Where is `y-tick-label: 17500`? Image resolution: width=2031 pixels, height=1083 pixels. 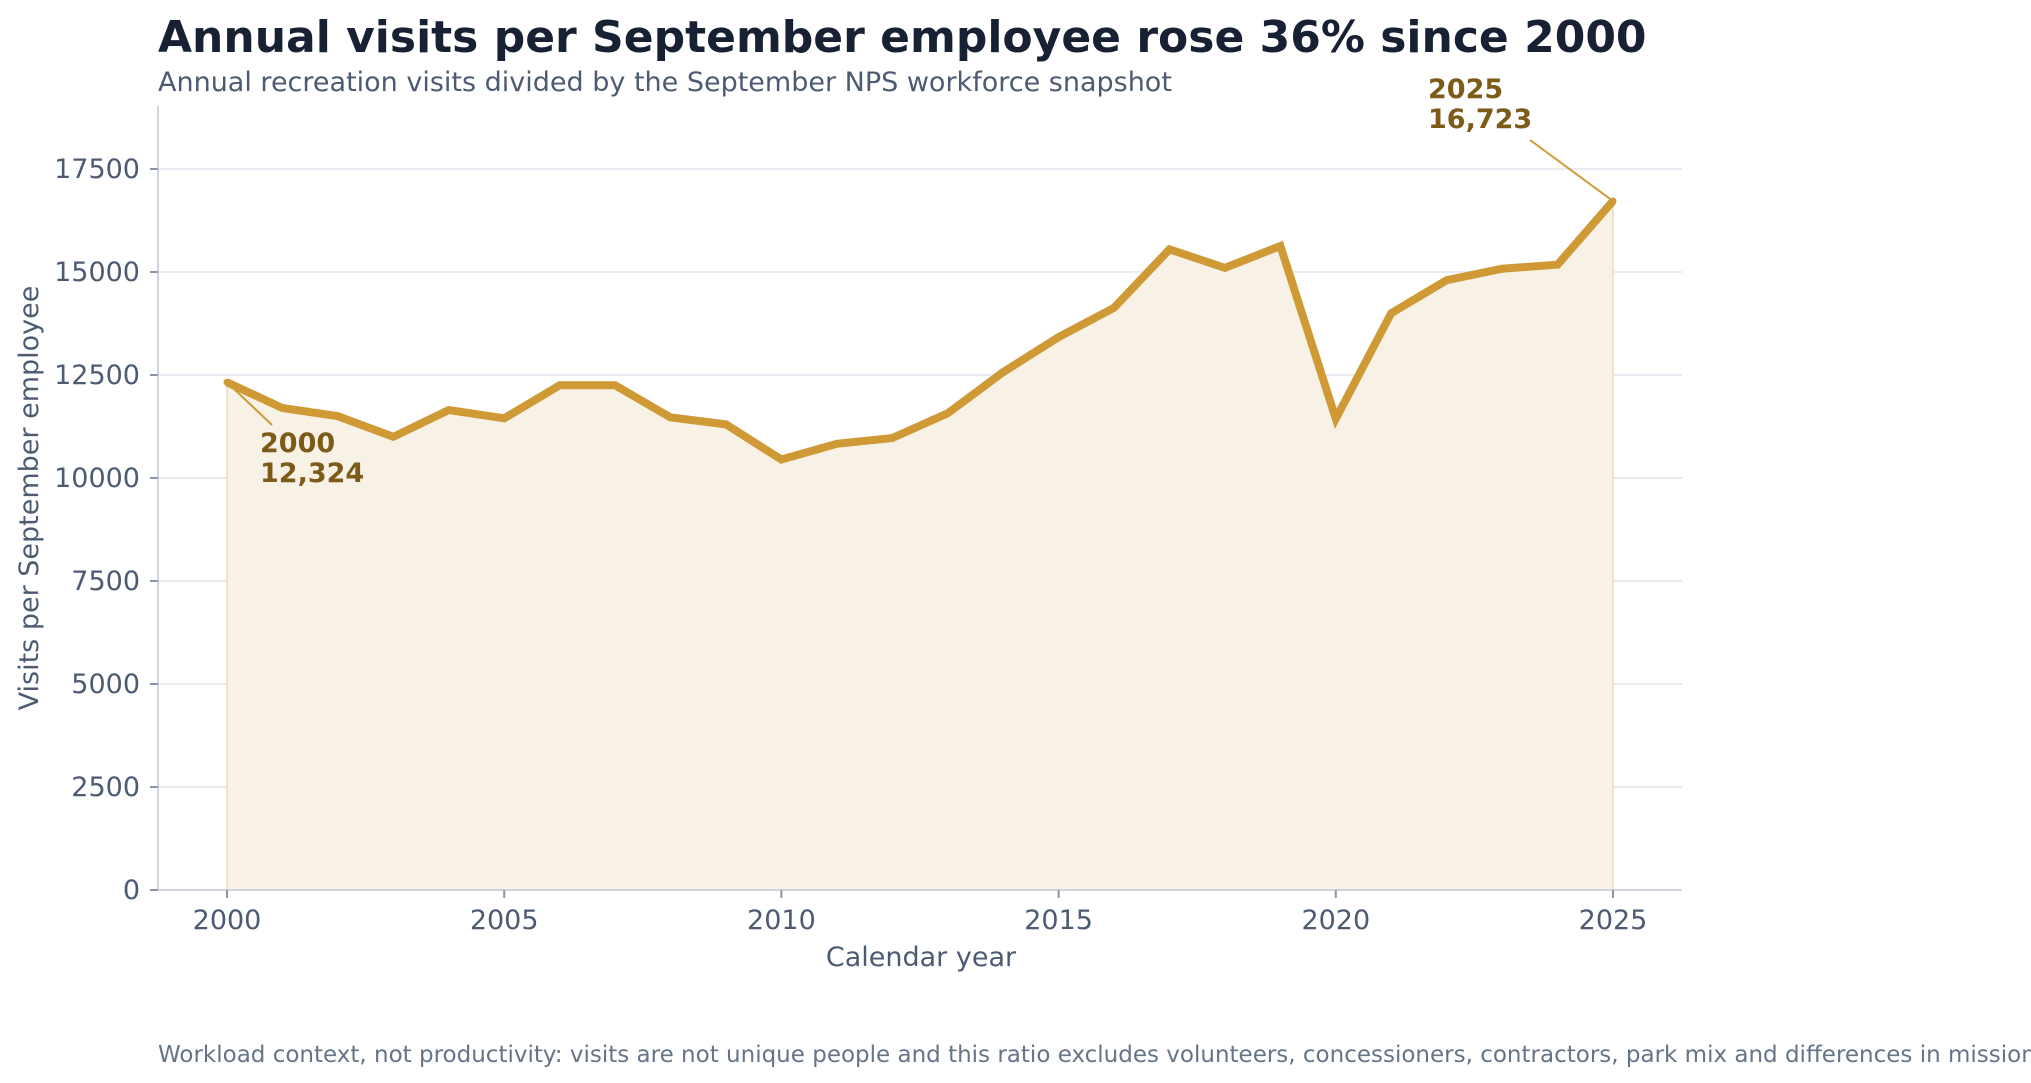 y-tick-label: 17500 is located at coordinates (97, 169).